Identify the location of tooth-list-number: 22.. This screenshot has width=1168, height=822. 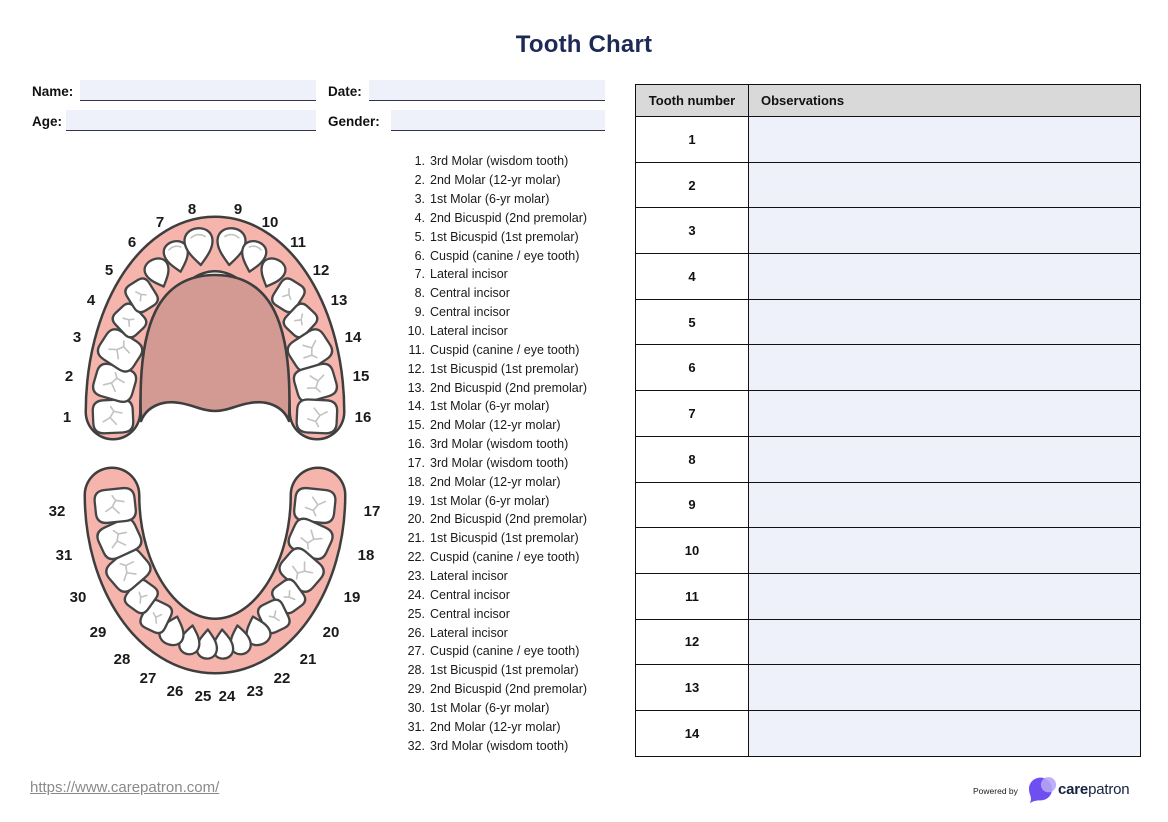
(416, 557).